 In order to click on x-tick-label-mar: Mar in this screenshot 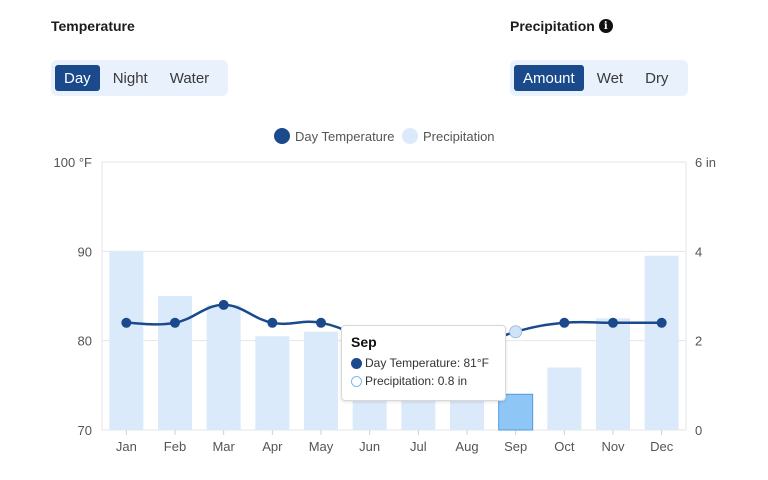, I will do `click(223, 446)`.